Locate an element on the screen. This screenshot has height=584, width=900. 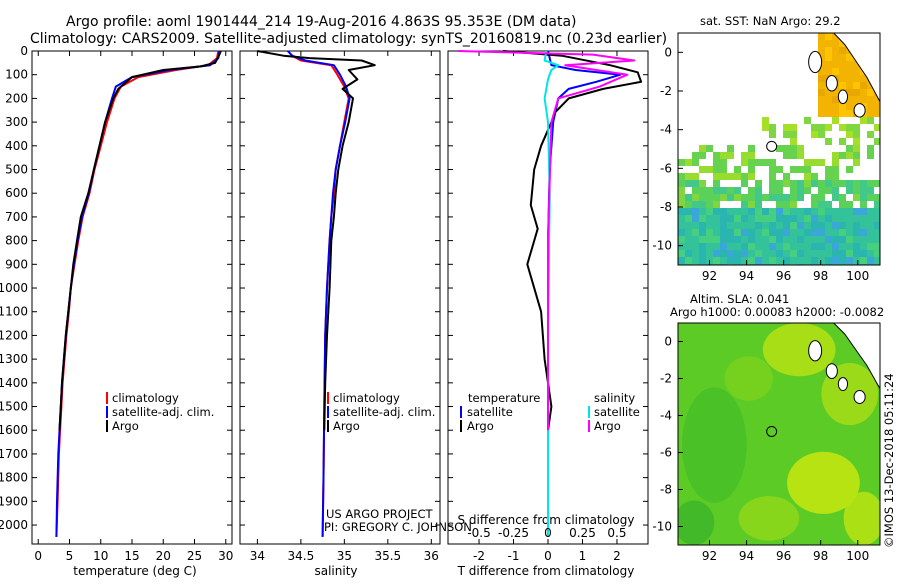
sal-xtick-label: 35.5 is located at coordinates (387, 556).